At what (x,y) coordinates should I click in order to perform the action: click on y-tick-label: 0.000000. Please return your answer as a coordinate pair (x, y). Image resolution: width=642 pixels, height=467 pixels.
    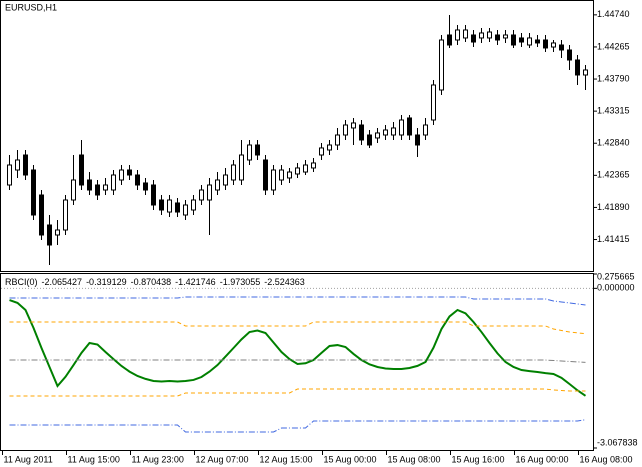
    Looking at the image, I should click on (616, 288).